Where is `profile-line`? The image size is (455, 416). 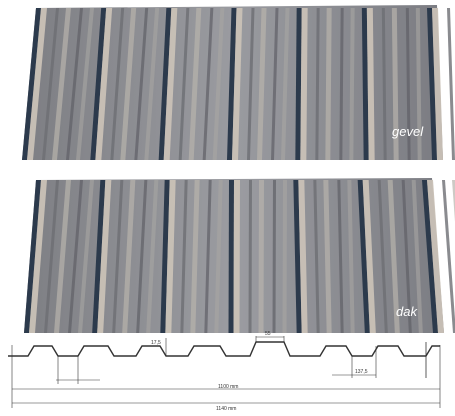
profile-line is located at coordinates (224, 349).